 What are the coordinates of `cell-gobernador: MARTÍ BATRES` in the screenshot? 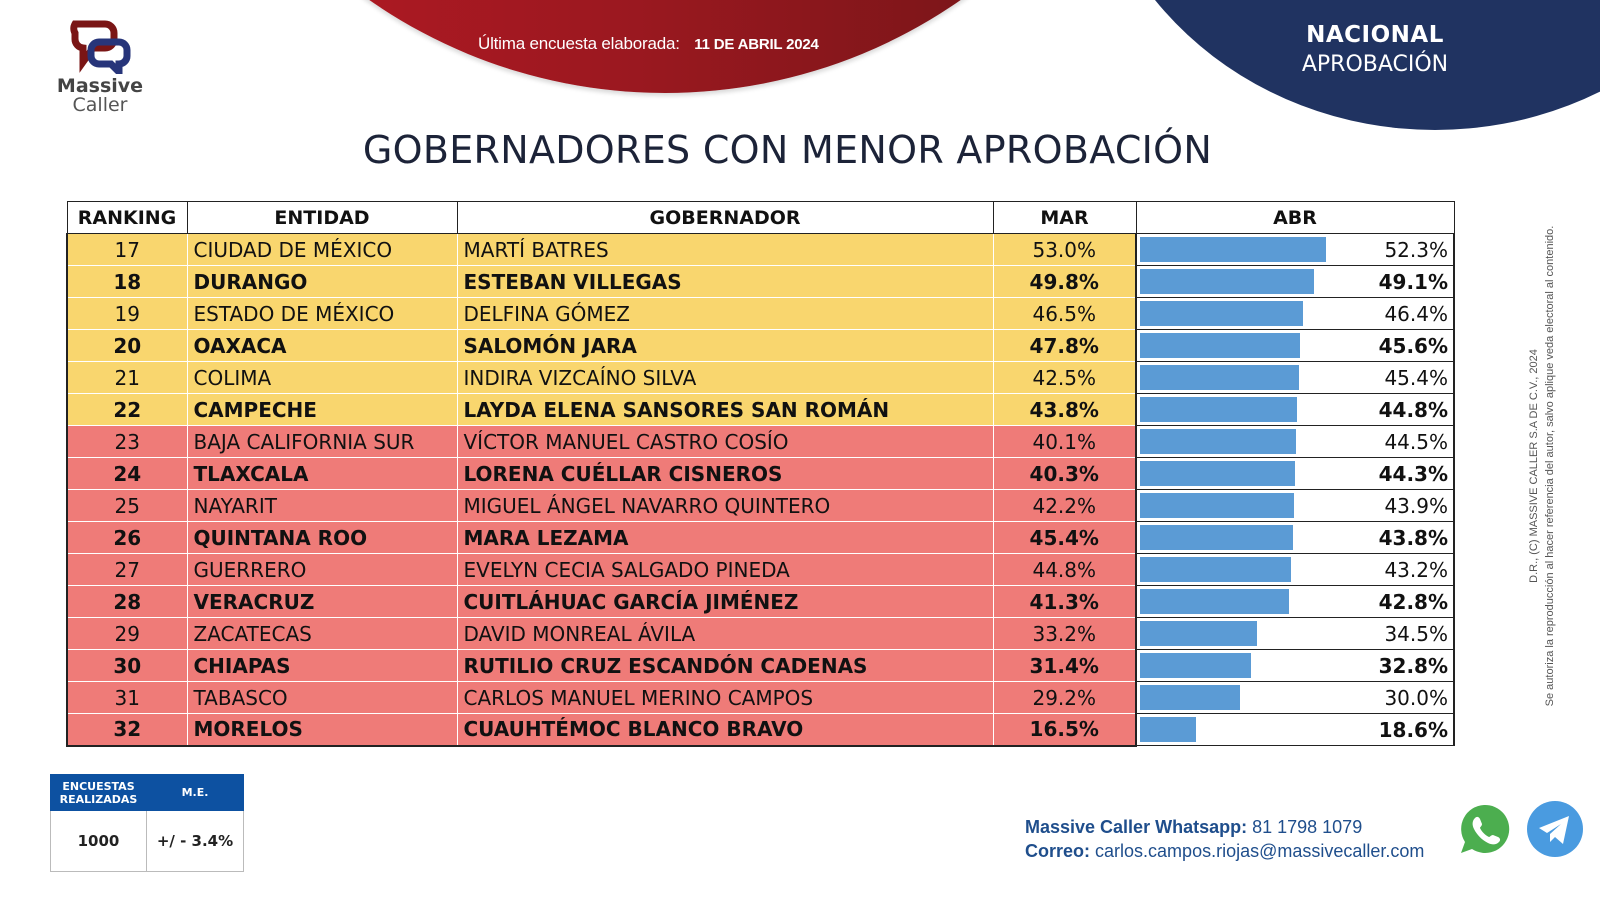 It's located at (725, 249).